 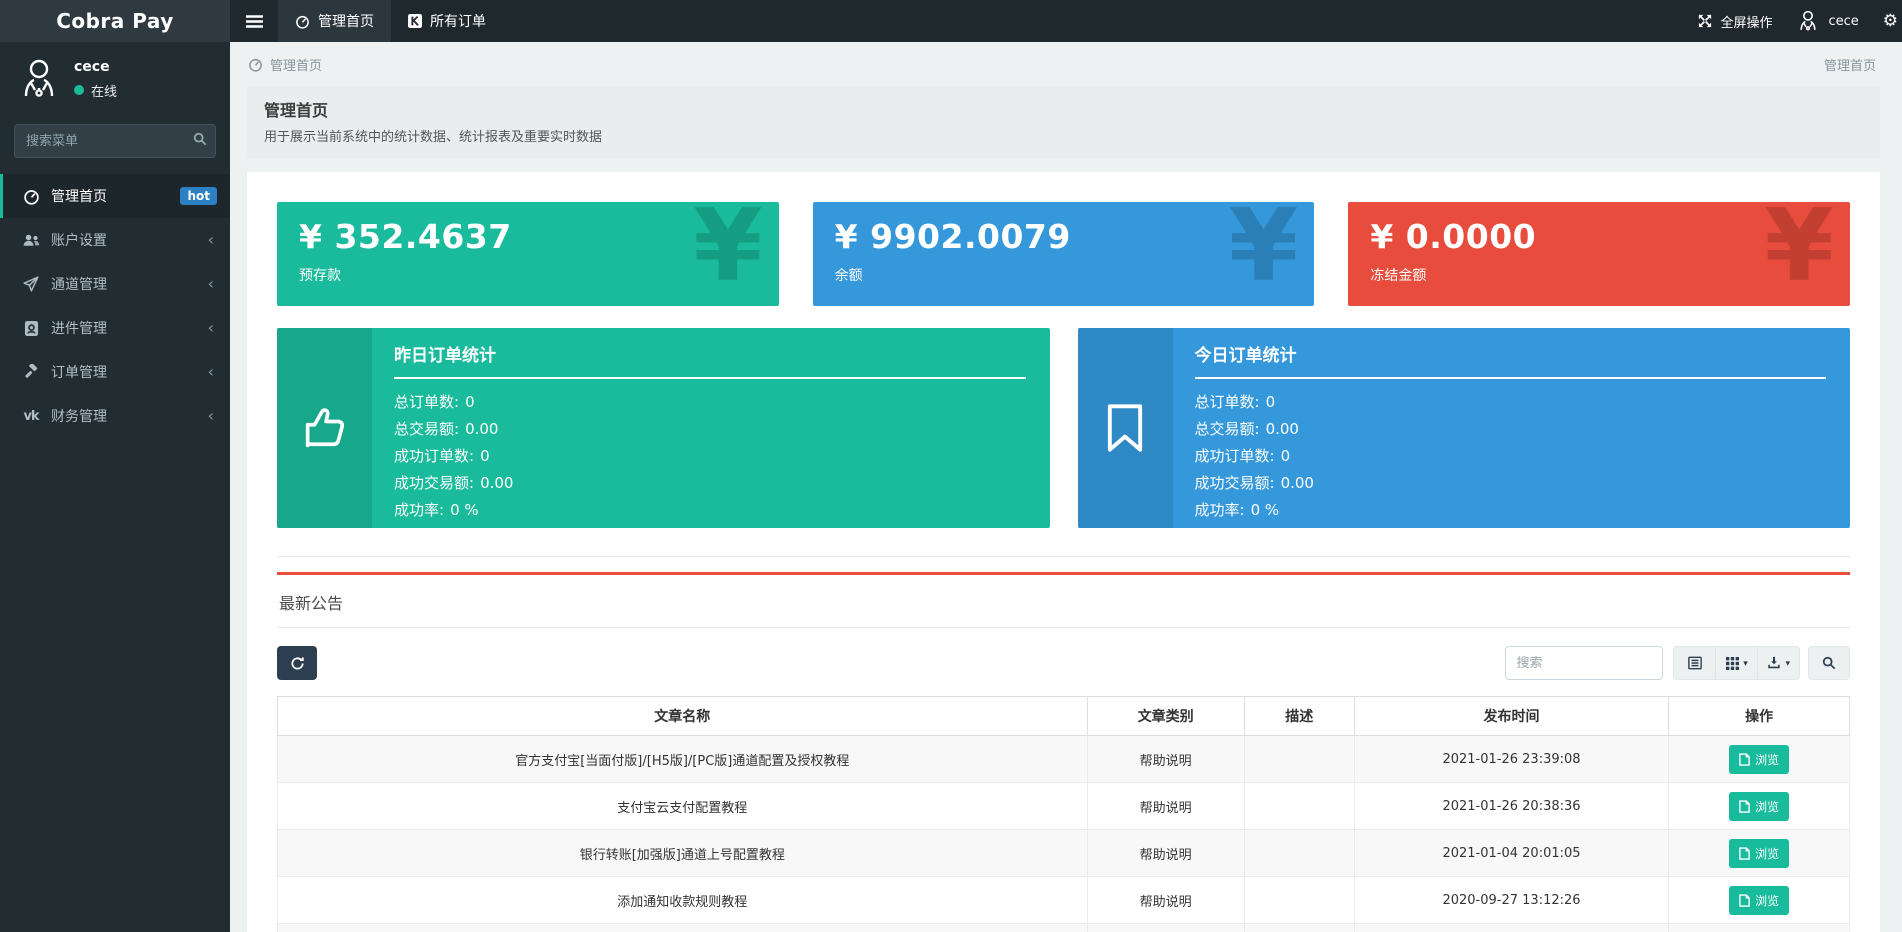 What do you see at coordinates (115, 284) in the screenshot?
I see `sidebar-item-channel-management: 通道管理 ‹` at bounding box center [115, 284].